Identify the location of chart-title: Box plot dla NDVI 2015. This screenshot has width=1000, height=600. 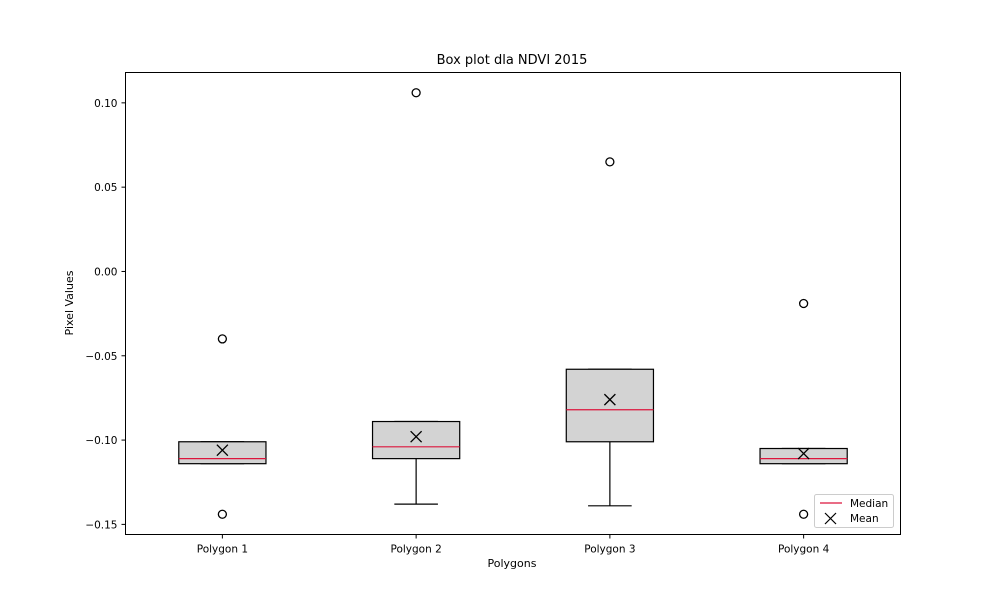
(512, 60).